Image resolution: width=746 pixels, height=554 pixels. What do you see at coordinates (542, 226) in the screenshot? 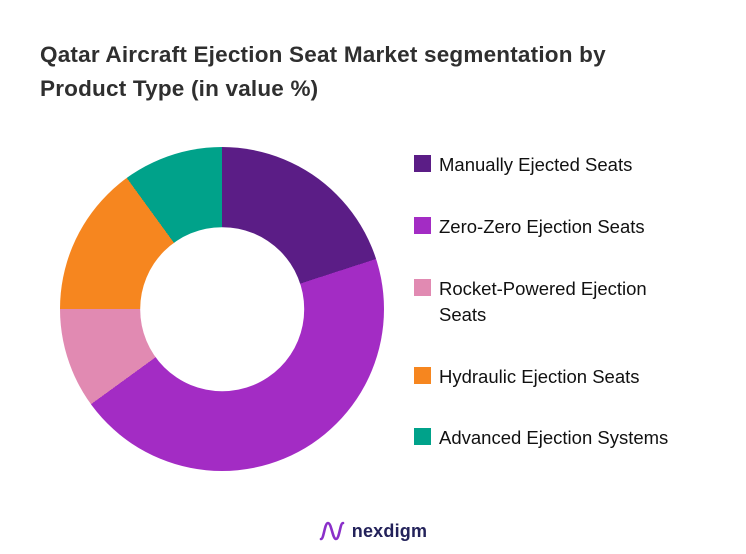
I see `legend-label: Zero-Zero Ejection Seats` at bounding box center [542, 226].